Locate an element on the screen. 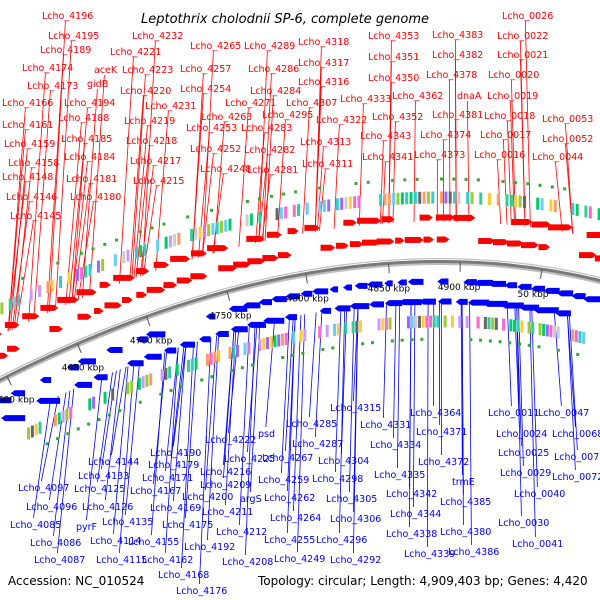  reverse-gene-label: Lcho_4249 is located at coordinates (299, 559).